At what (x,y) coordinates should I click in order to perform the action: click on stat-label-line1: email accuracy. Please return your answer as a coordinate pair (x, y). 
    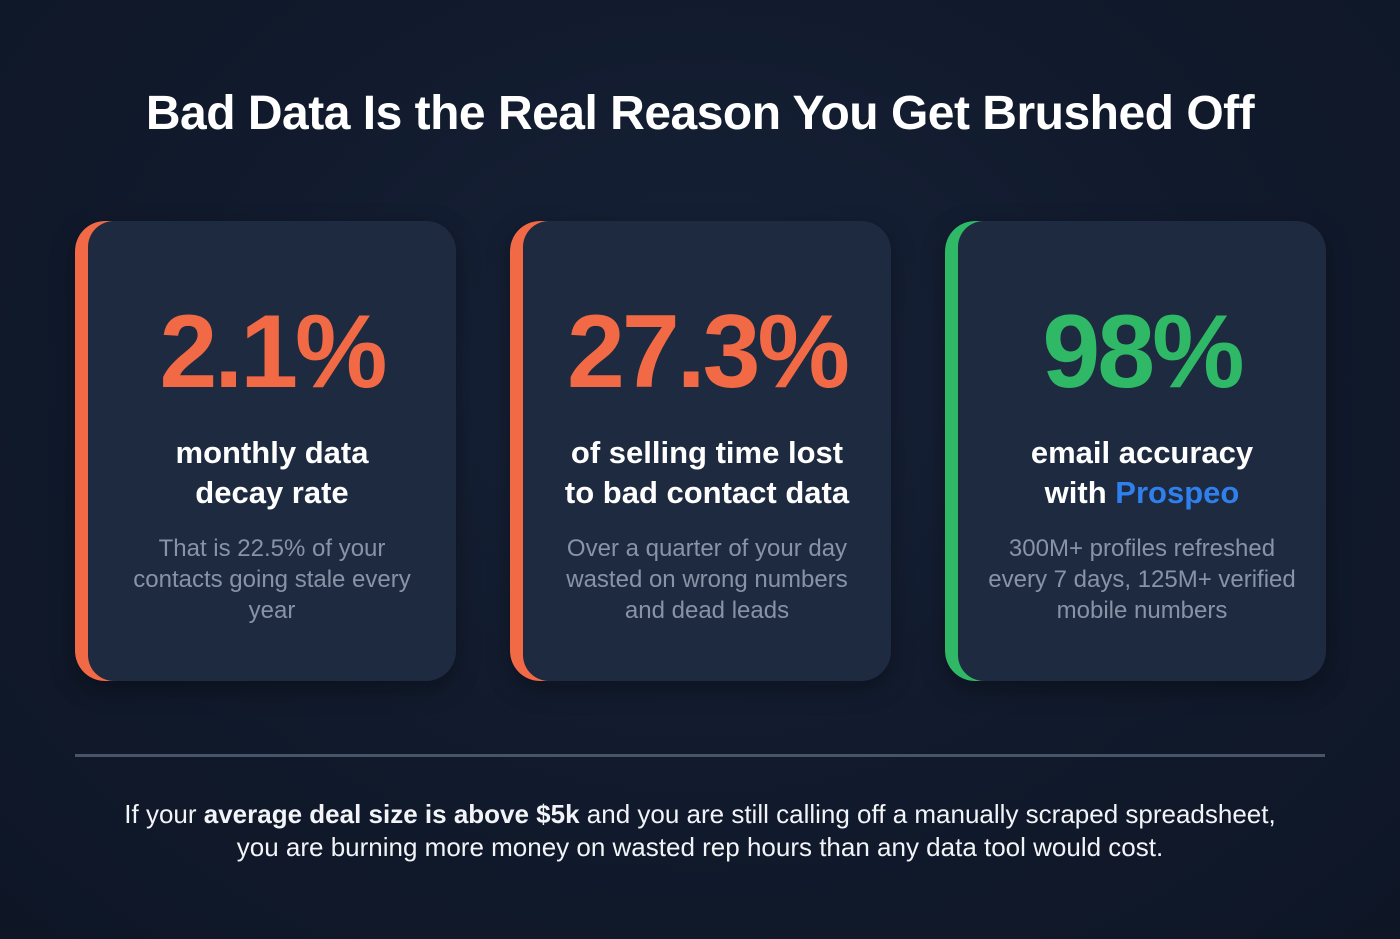
    Looking at the image, I should click on (1142, 452).